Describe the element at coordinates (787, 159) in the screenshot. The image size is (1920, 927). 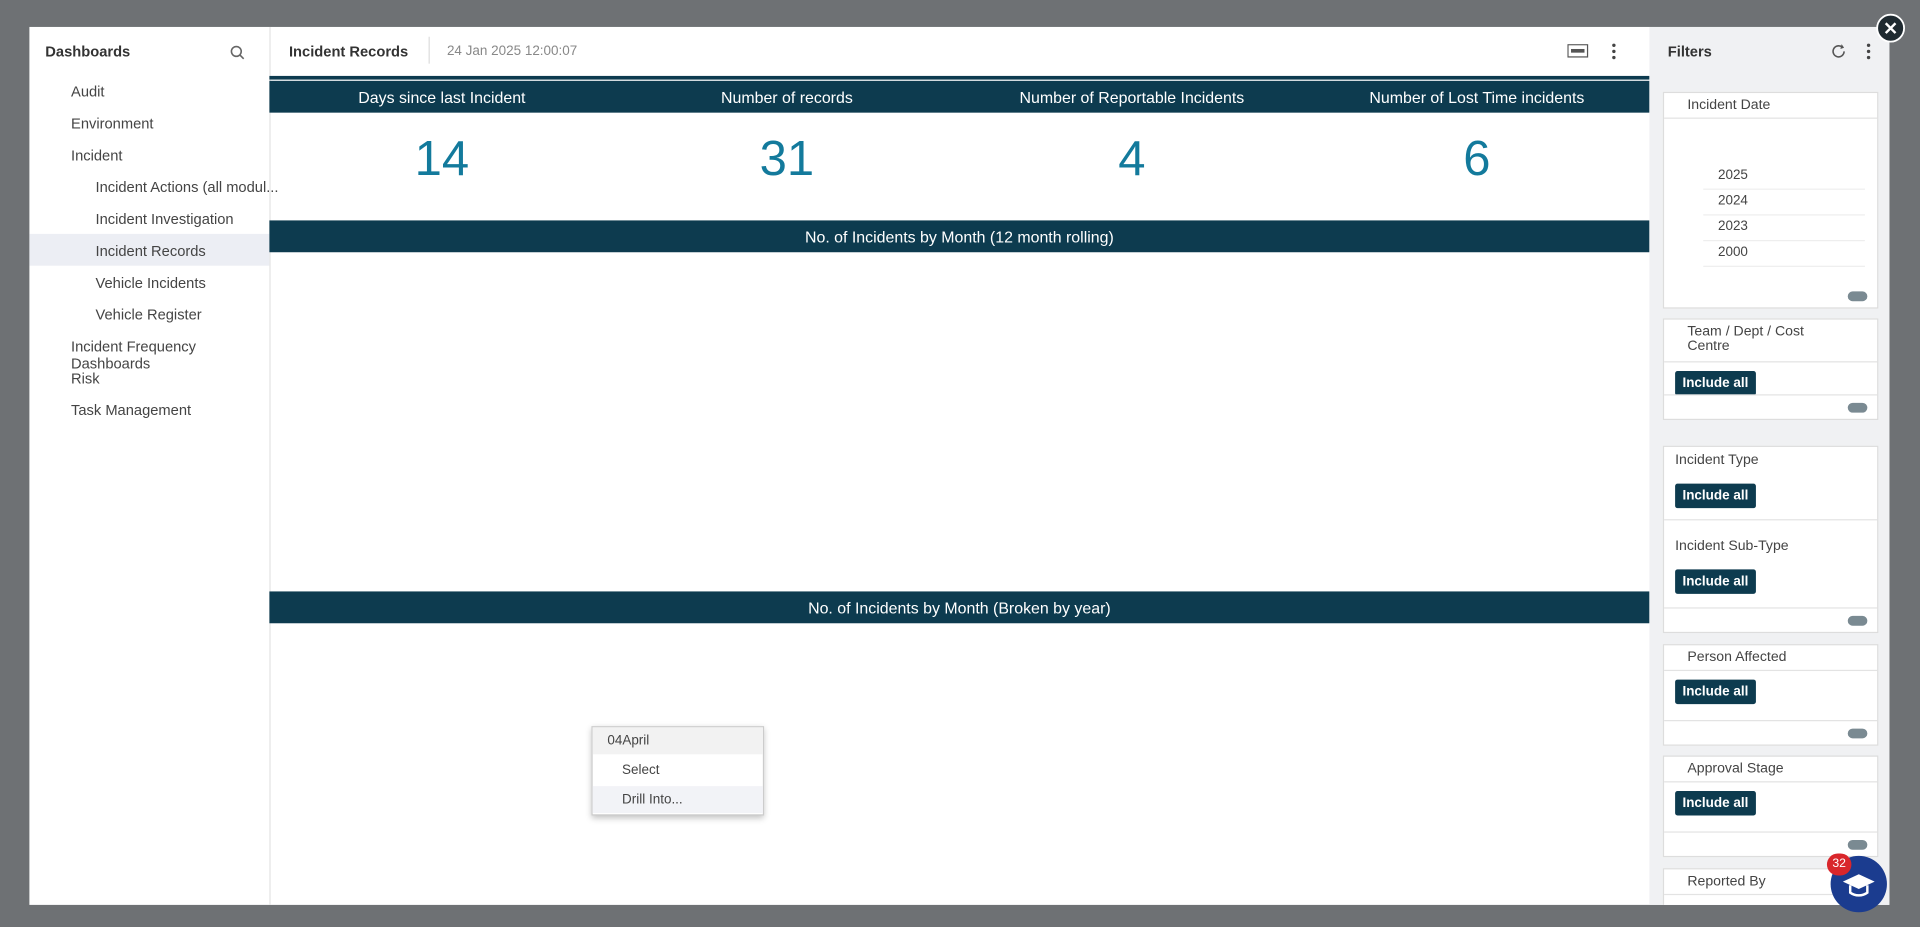
I see `kpi-value: 31` at that location.